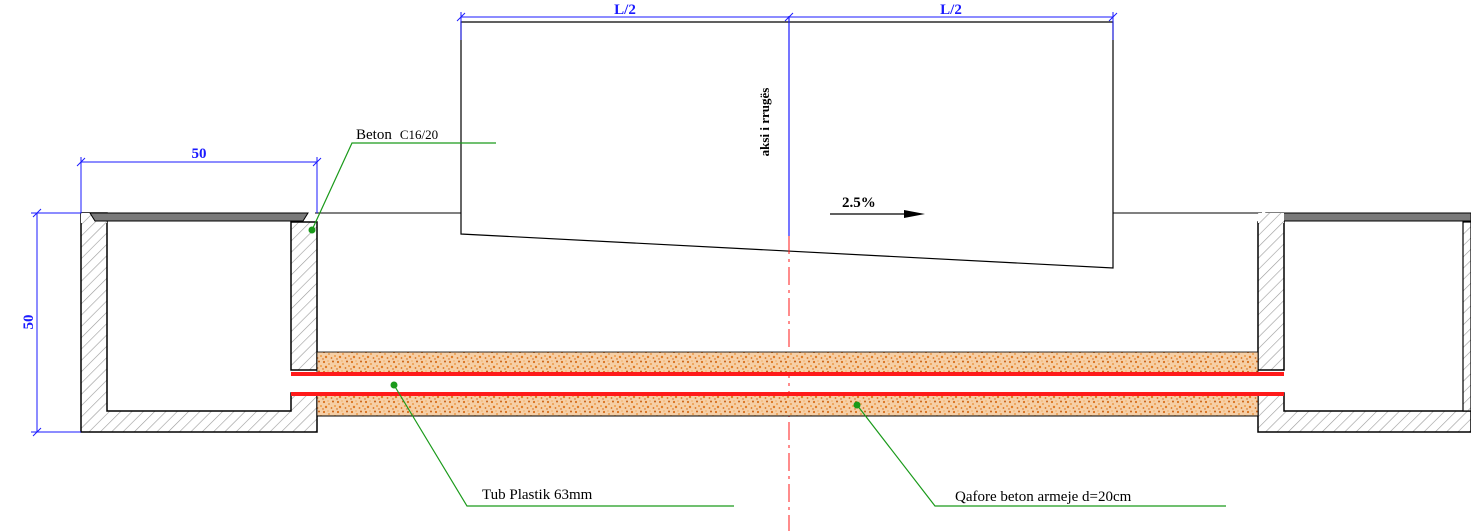 The image size is (1471, 531). What do you see at coordinates (312, 230) in the screenshot?
I see `leader-beton-dot` at bounding box center [312, 230].